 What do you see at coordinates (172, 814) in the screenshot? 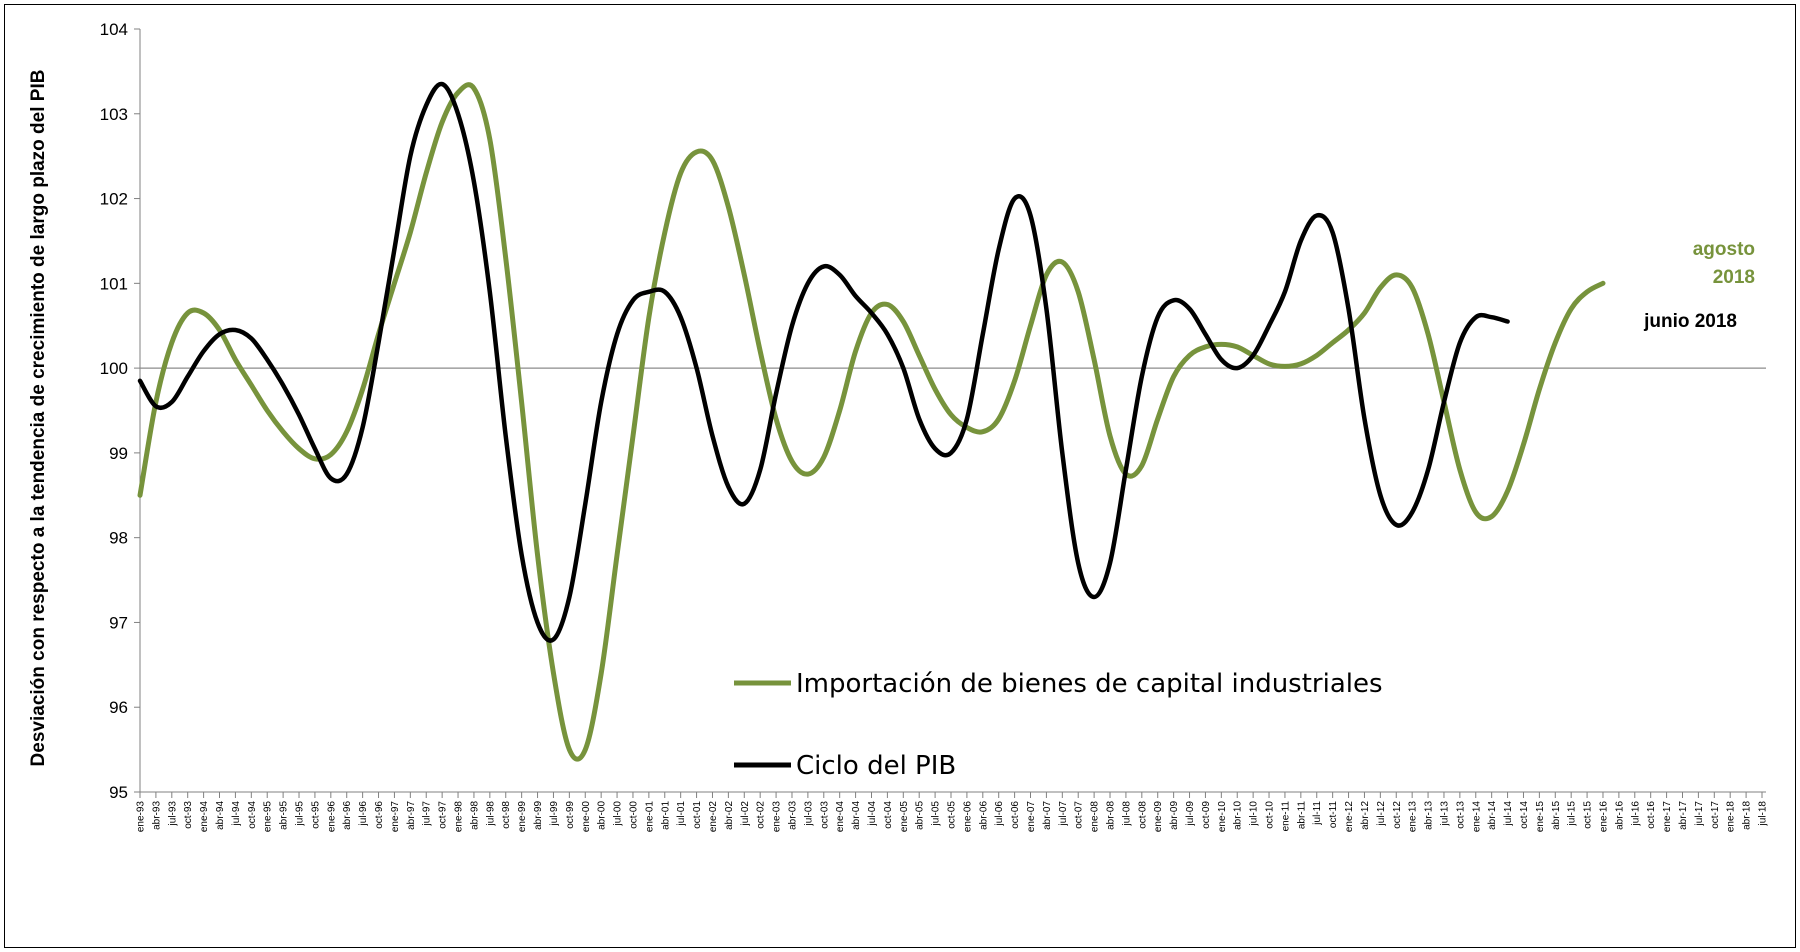
I see `x-tick-label: jul-93` at bounding box center [172, 814].